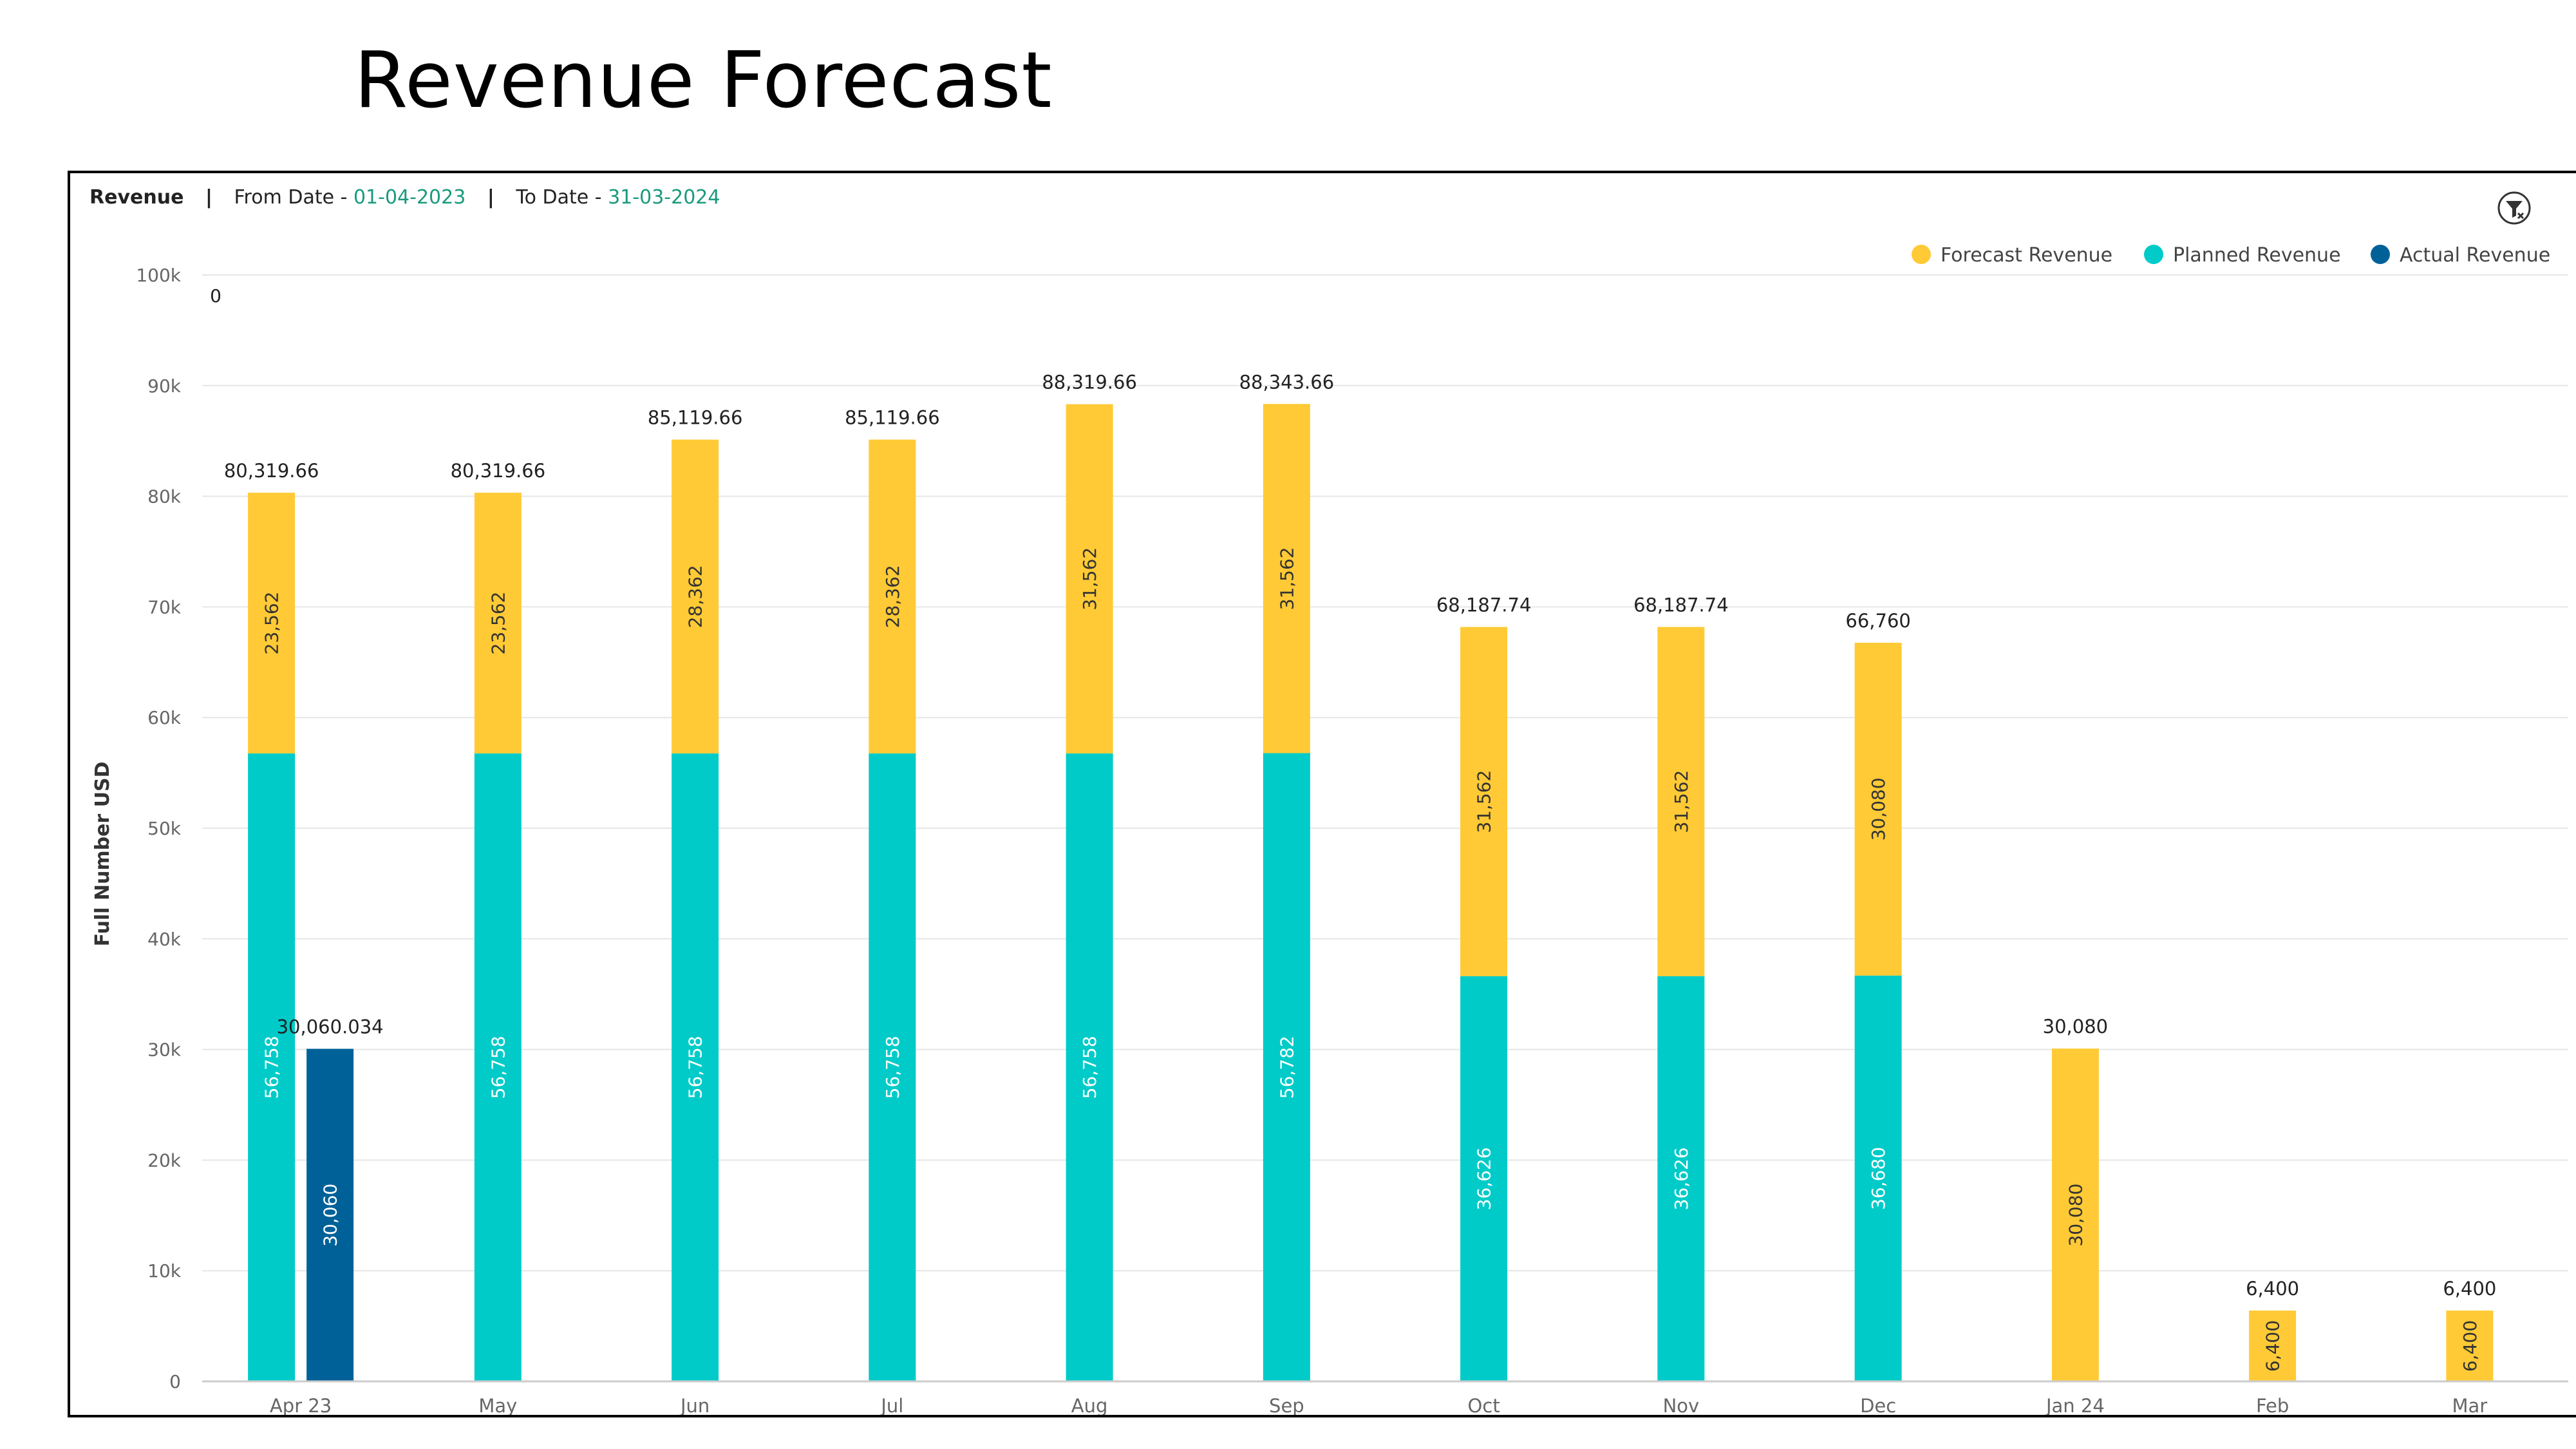 The width and height of the screenshot is (2576, 1449). Describe the element at coordinates (175, 1382) in the screenshot. I see `y-tick-label: 0` at that location.